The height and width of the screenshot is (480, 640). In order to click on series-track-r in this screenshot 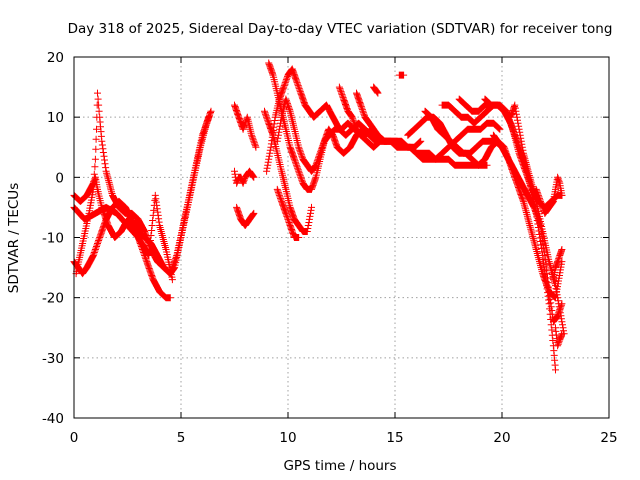, I will do `click(451, 159)`.